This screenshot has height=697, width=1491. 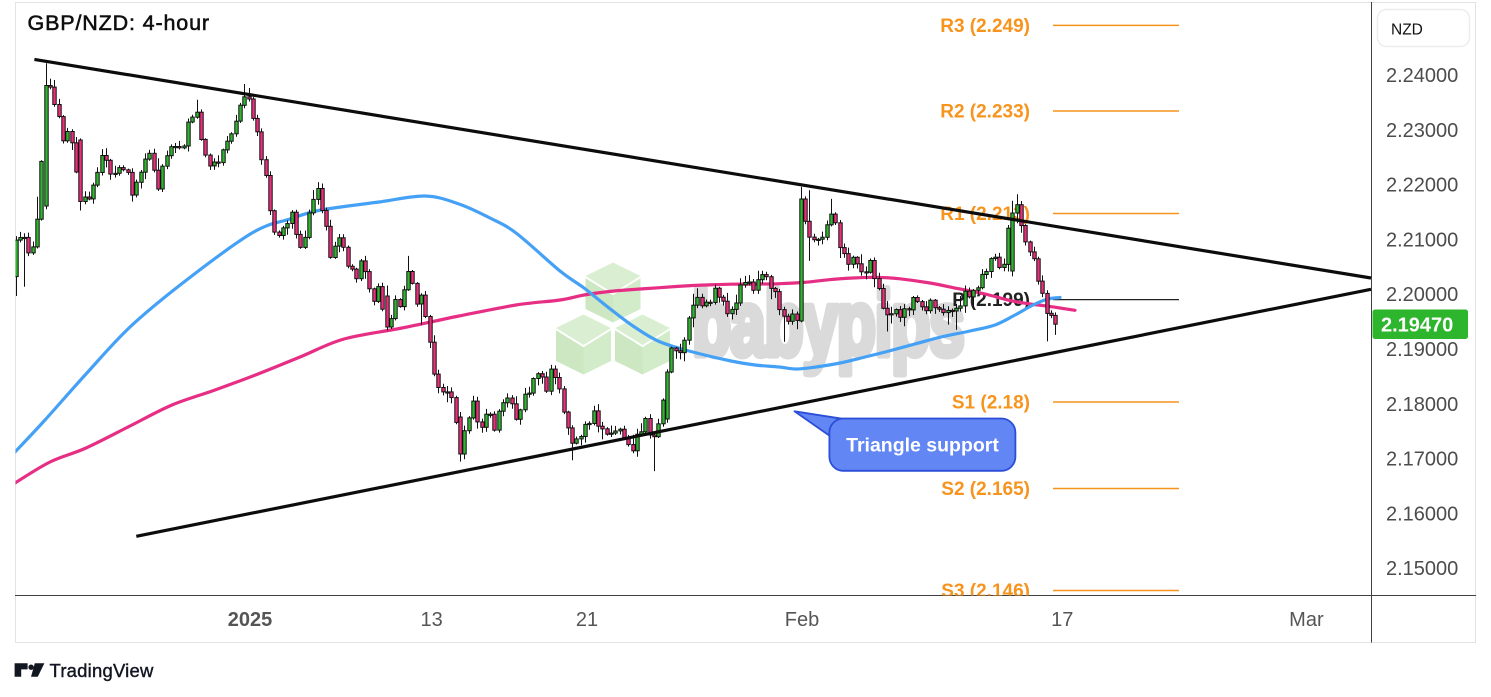 What do you see at coordinates (985, 26) in the screenshot?
I see `svg-text: R3 (2.249)` at bounding box center [985, 26].